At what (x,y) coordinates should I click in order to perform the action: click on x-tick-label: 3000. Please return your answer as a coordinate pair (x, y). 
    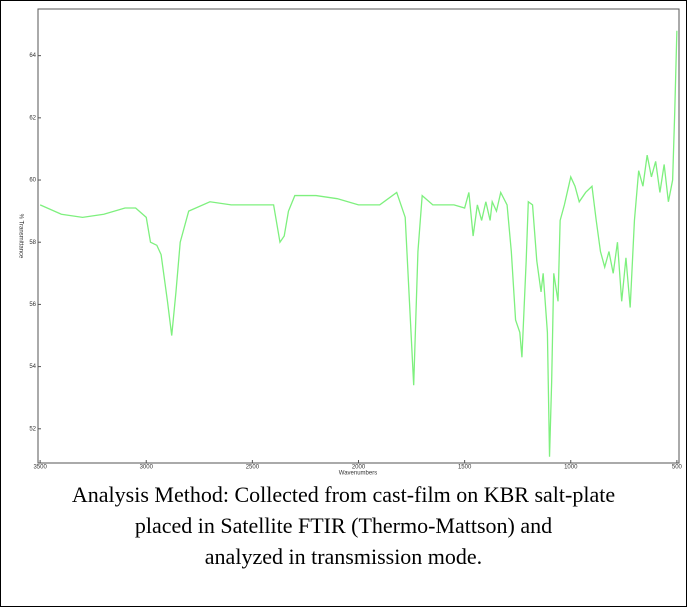
    Looking at the image, I should click on (147, 468).